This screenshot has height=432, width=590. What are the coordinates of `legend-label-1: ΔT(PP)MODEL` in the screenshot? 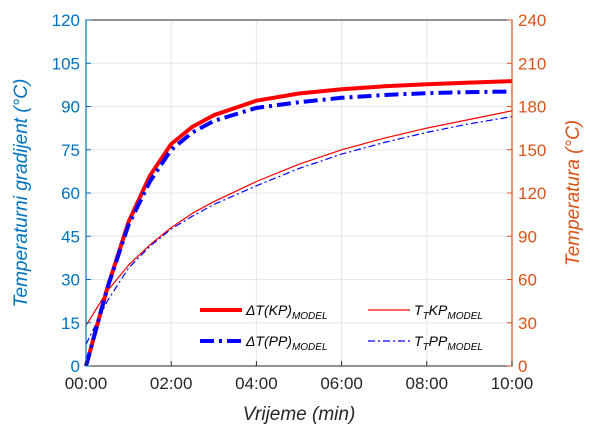 It's located at (286, 343).